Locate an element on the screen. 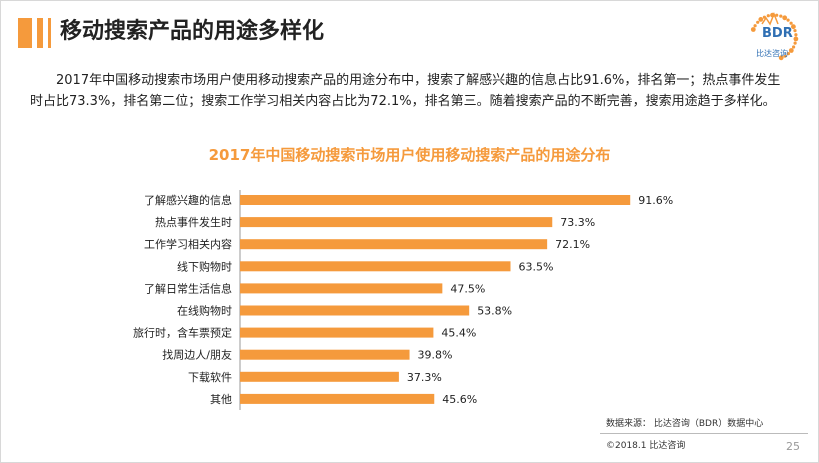  page-number: 25 is located at coordinates (793, 446).